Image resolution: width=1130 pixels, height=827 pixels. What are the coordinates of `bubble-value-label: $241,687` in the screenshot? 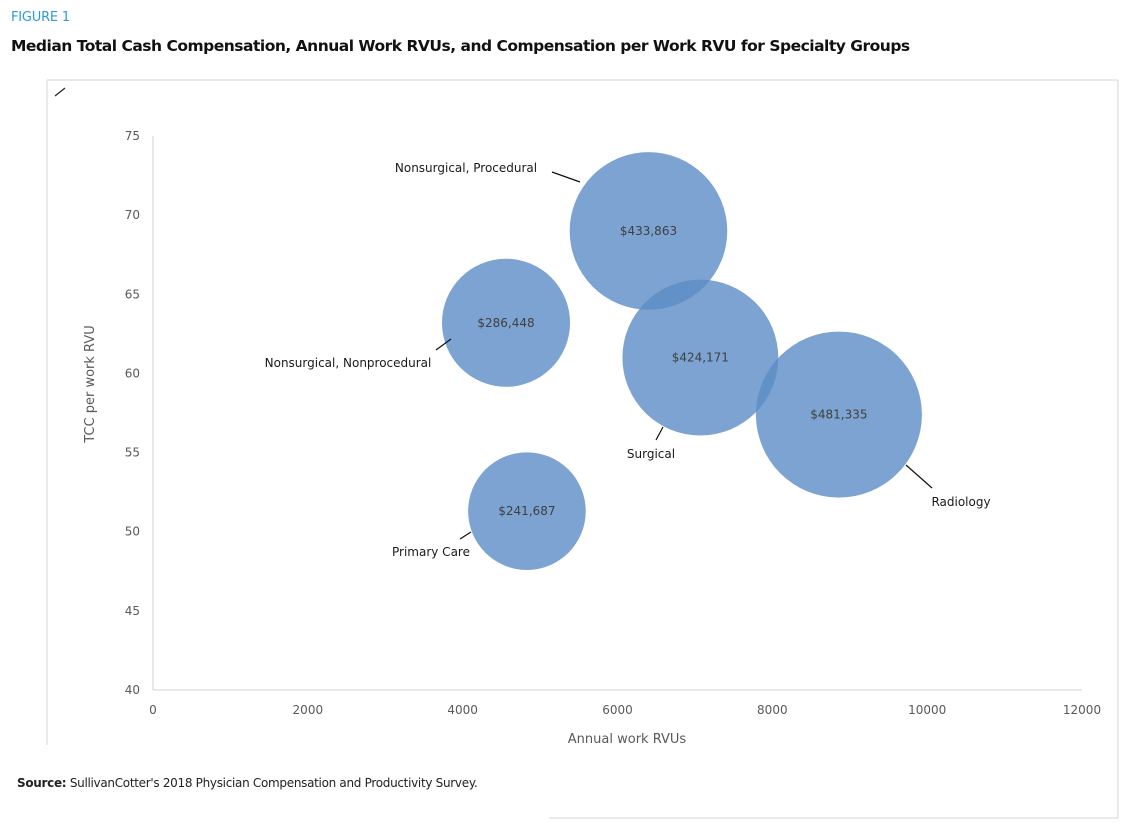 It's located at (526, 511).